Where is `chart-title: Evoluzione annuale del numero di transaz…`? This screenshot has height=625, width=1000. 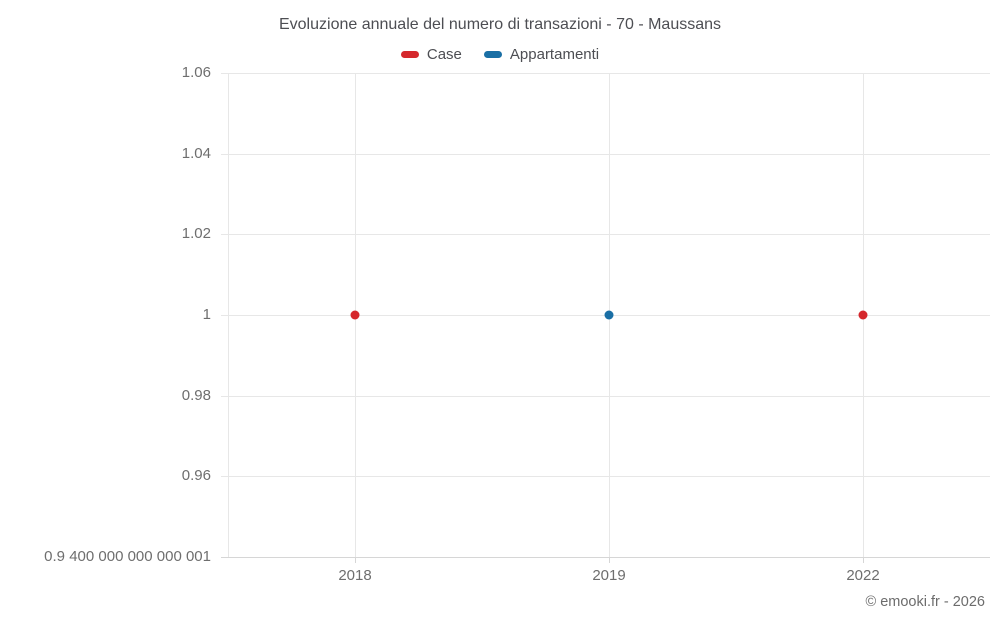 chart-title: Evoluzione annuale del numero di transaz… is located at coordinates (500, 24).